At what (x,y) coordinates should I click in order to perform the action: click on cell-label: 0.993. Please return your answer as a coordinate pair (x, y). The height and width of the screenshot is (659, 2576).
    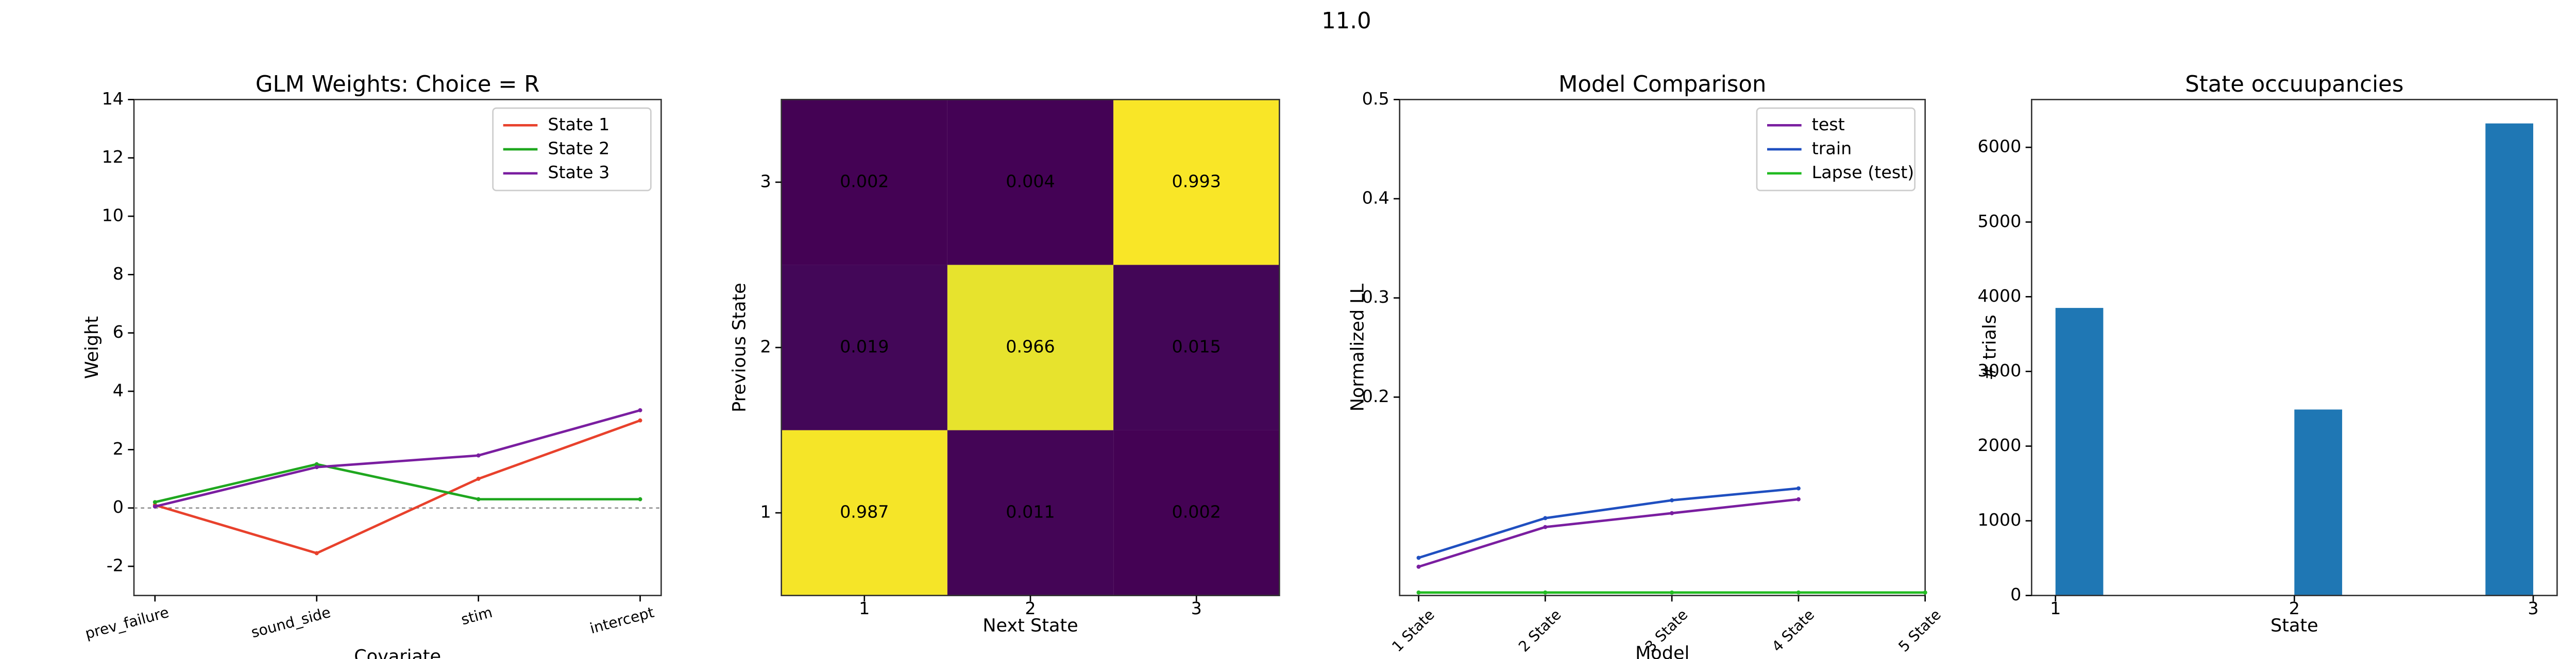
    Looking at the image, I should click on (1196, 181).